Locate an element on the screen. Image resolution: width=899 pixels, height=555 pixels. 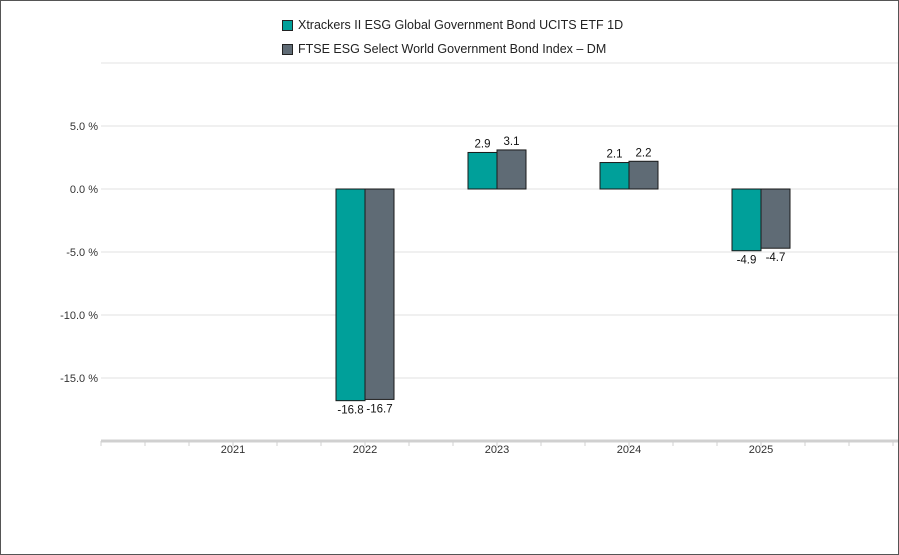
data-label: 2.1 is located at coordinates (615, 155).